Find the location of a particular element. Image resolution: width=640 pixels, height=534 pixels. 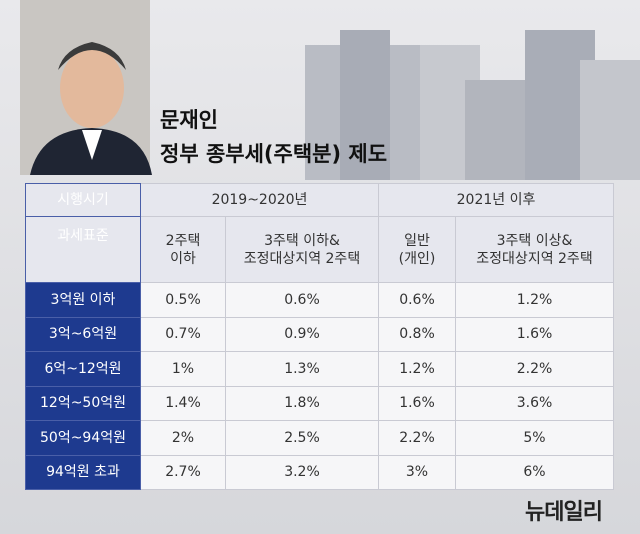

title-line: 정부 종부세(주택분) 제도 is located at coordinates (274, 154).